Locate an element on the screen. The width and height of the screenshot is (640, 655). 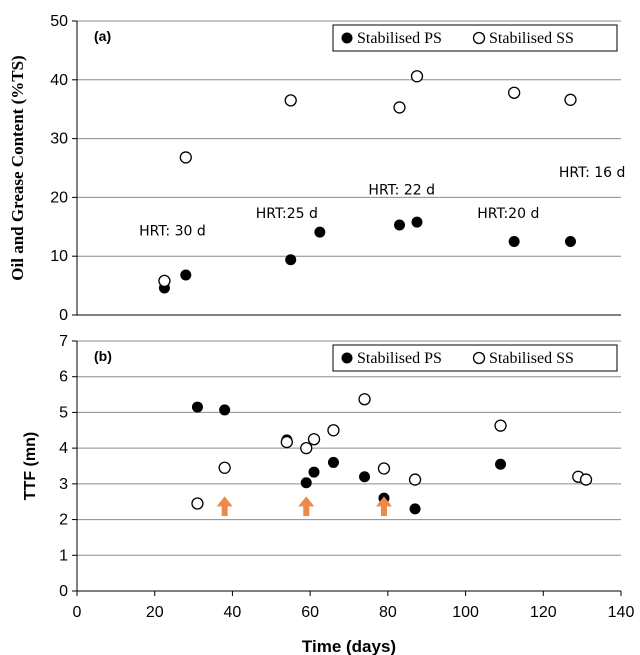
panel-label: (a) is located at coordinates (102, 36).